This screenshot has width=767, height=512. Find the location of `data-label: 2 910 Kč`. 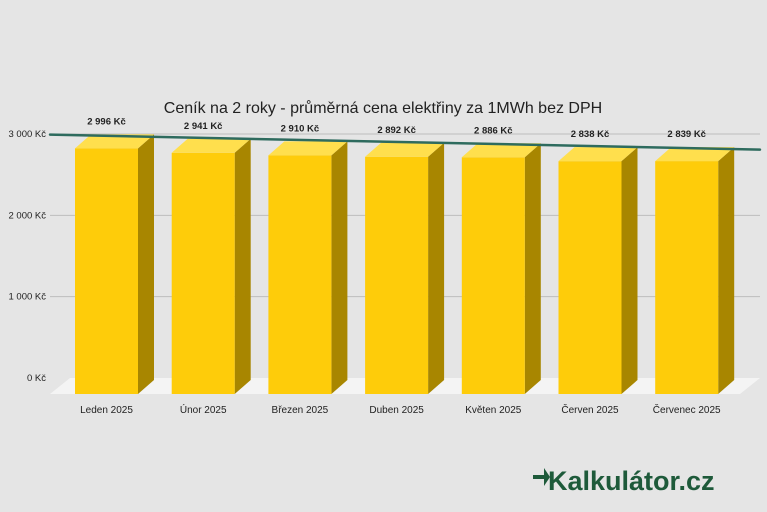

data-label: 2 910 Kč is located at coordinates (300, 128).